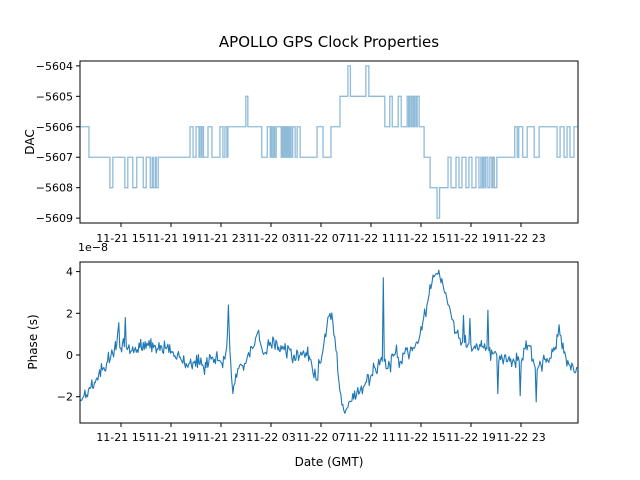 This screenshot has height=480, width=640. I want to click on bottom-axes-x-tick-label: 11-21 19, so click(170, 437).